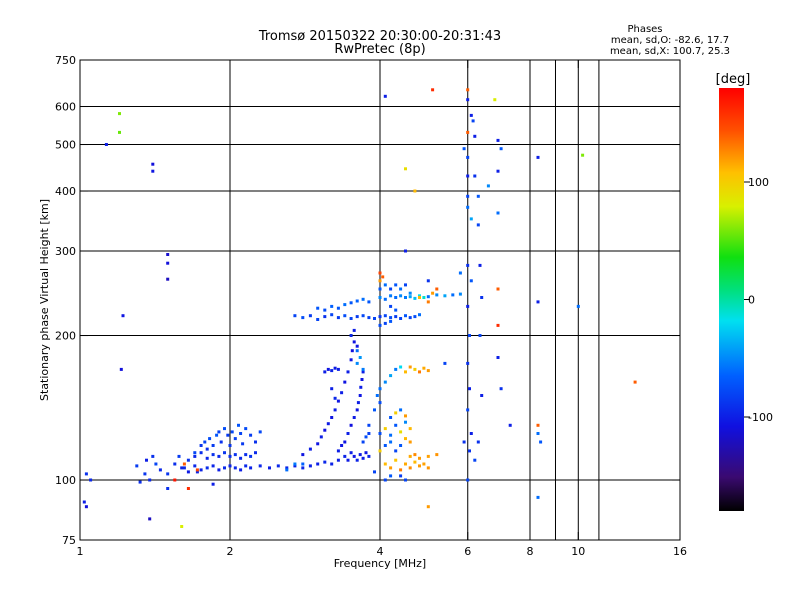  Describe the element at coordinates (65, 300) in the screenshot. I see `y-tick-labels: 75 100 200 300 400 500 600 750` at that location.